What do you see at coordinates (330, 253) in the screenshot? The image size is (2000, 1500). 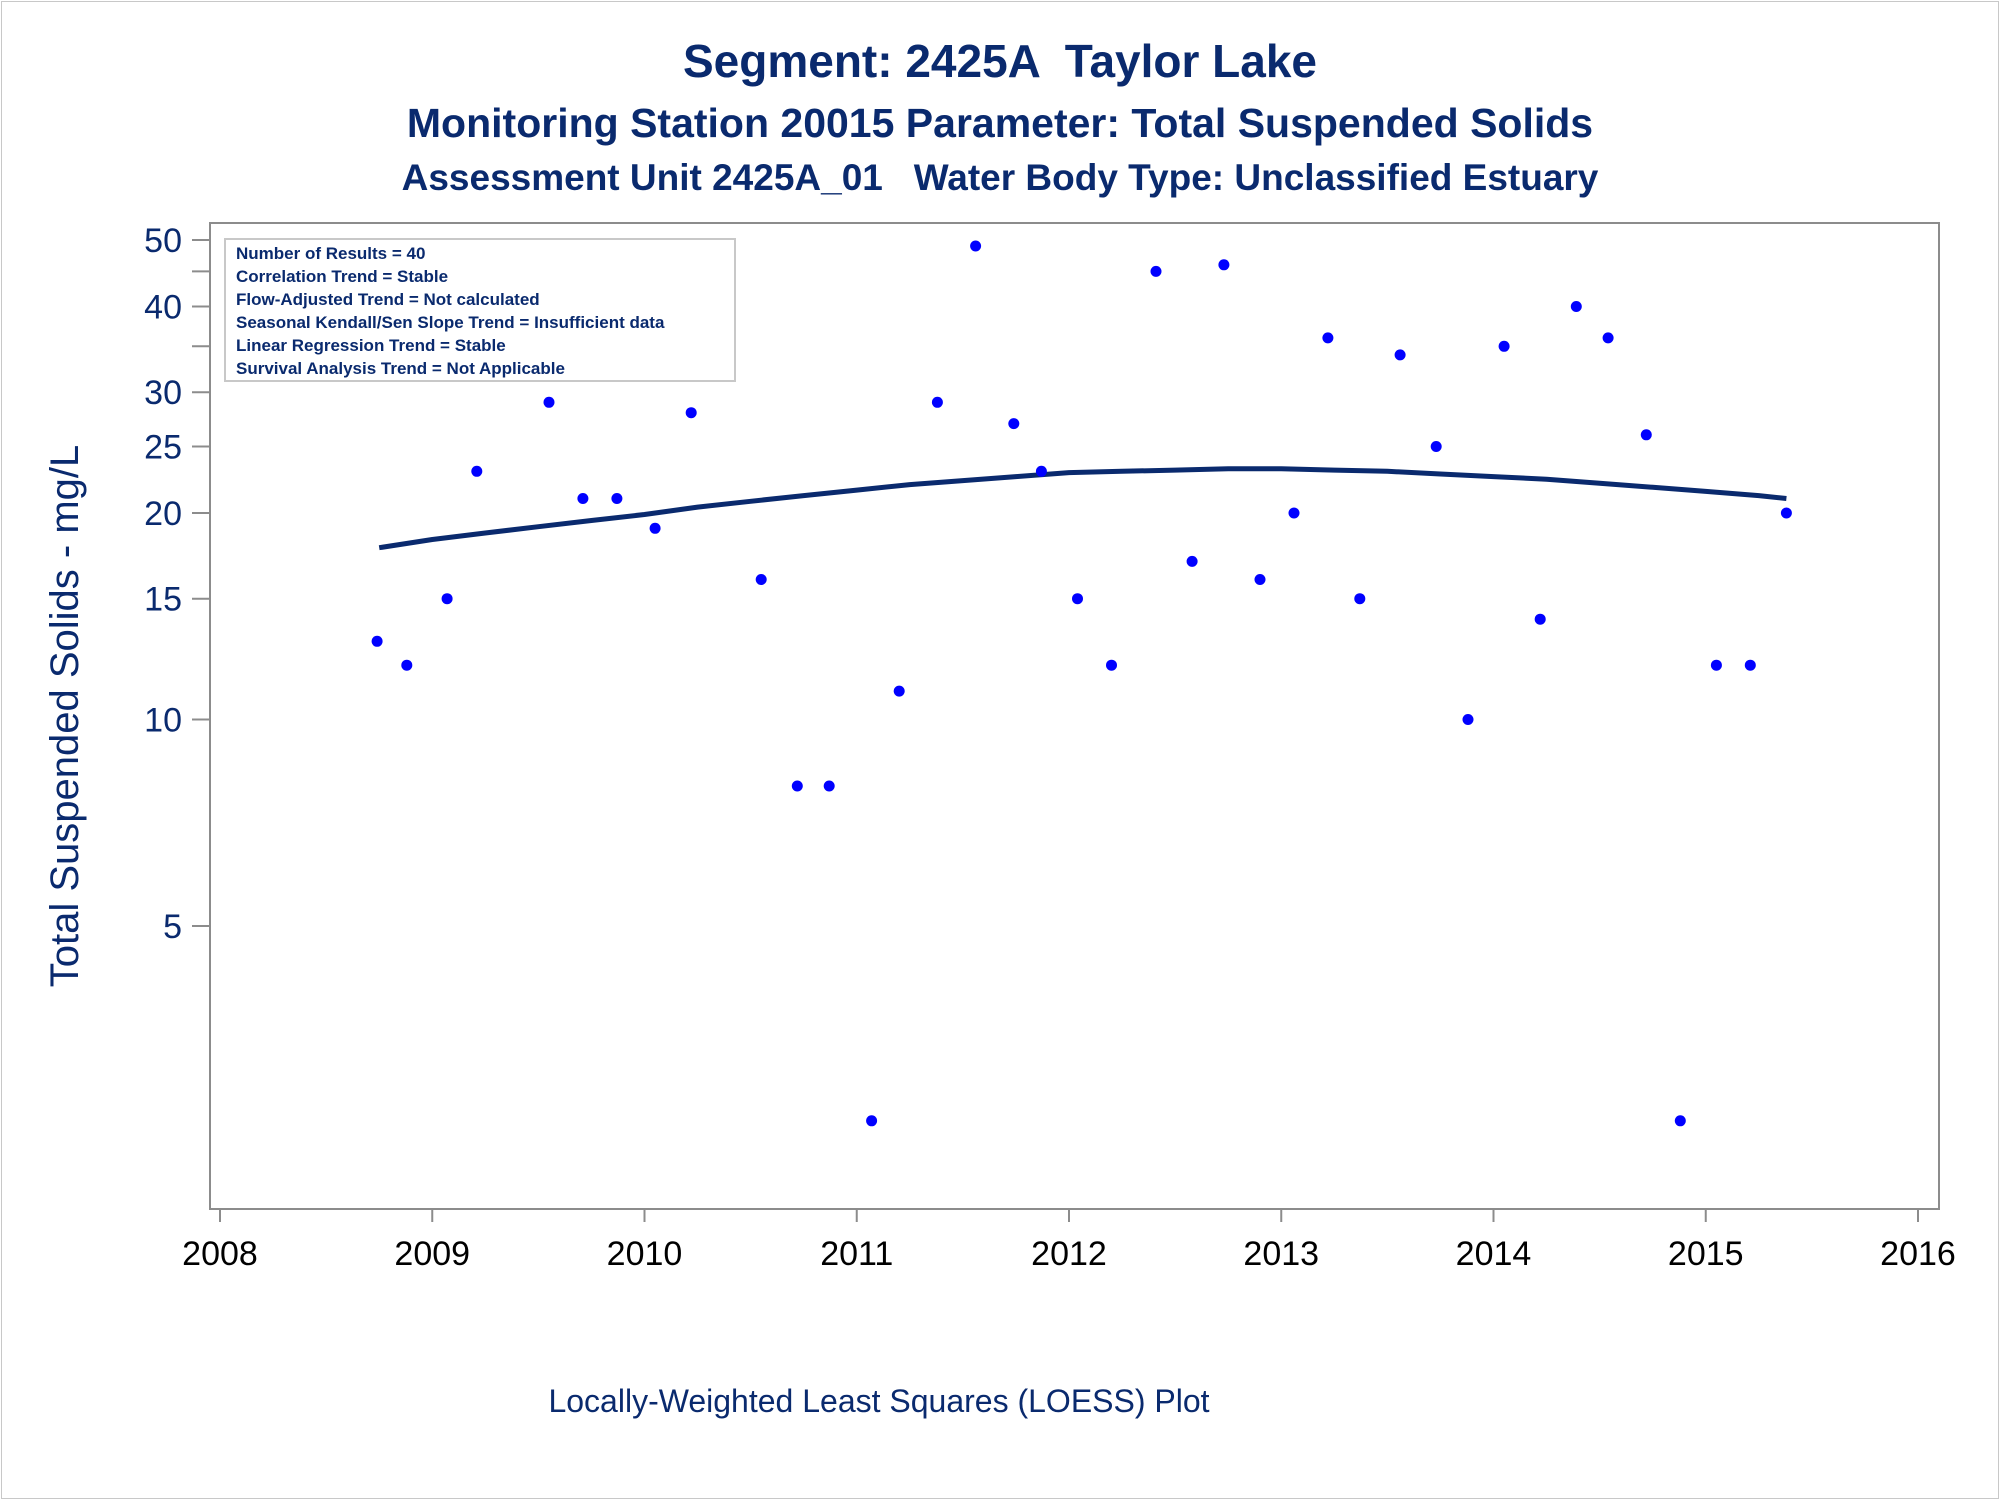 I see `info-number-of-results: Number of Results = 40` at bounding box center [330, 253].